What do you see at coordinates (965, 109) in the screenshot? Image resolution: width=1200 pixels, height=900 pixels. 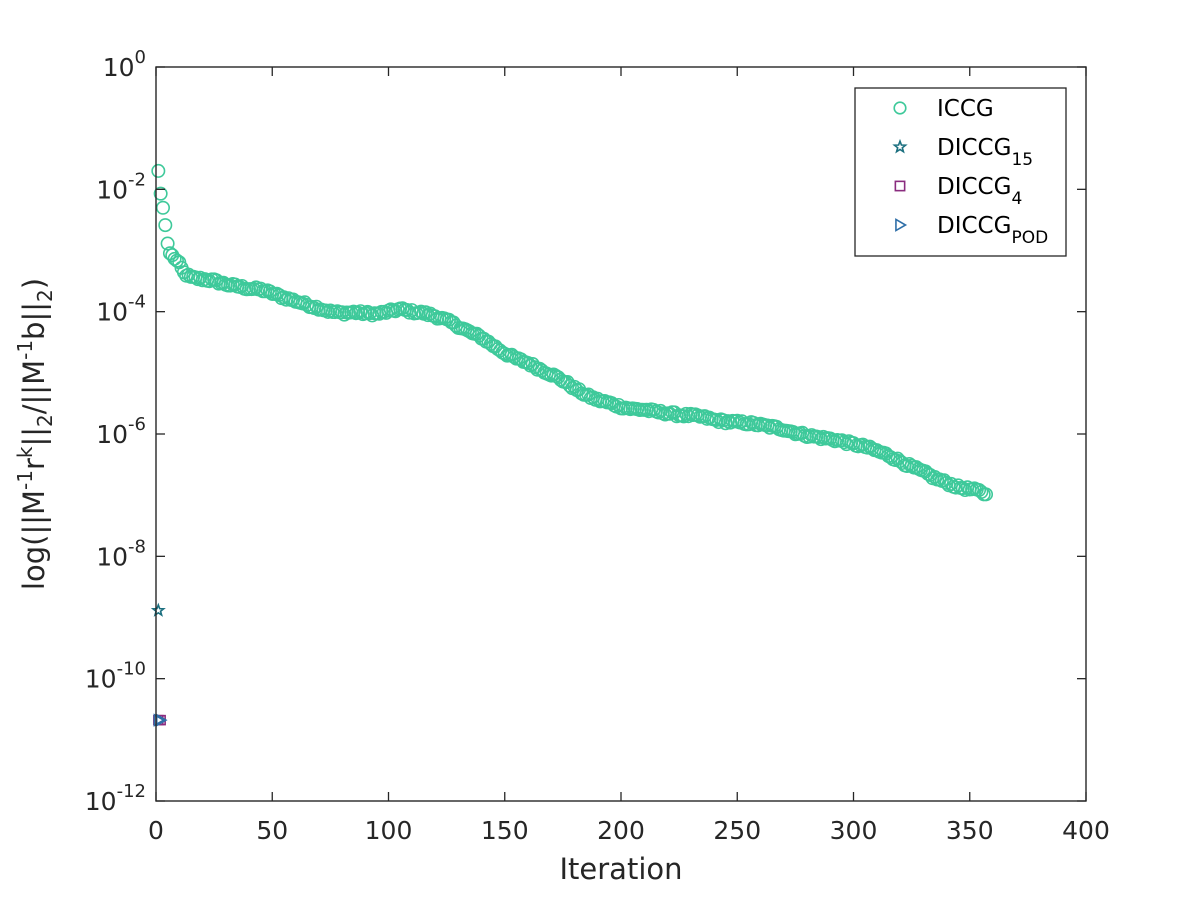 I see `legend-label: ICCG` at bounding box center [965, 109].